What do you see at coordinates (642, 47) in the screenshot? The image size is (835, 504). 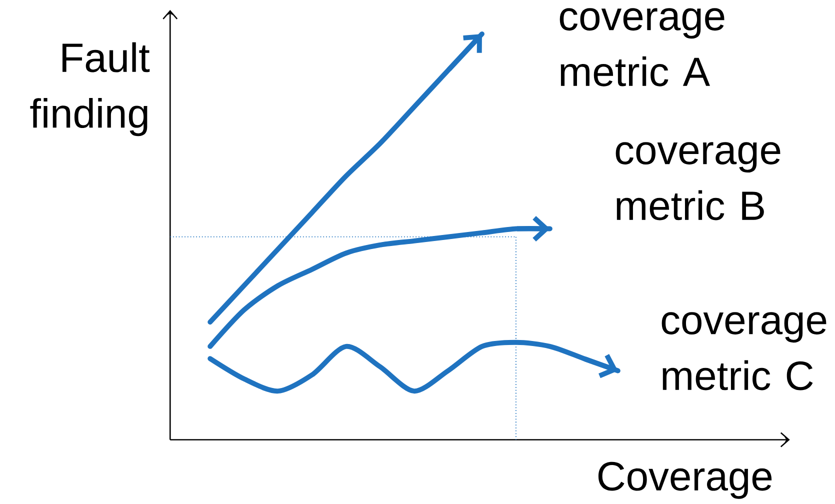 I see `legend-label: coverage metric A` at bounding box center [642, 47].